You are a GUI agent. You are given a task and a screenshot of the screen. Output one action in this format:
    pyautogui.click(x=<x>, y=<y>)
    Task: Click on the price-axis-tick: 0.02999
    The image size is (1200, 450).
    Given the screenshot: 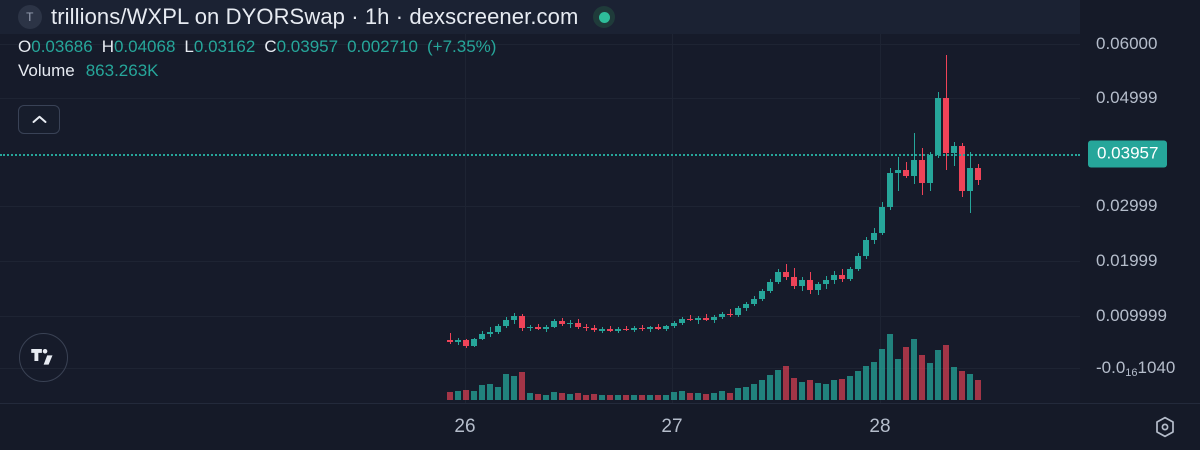 What is the action you would take?
    pyautogui.click(x=1127, y=205)
    